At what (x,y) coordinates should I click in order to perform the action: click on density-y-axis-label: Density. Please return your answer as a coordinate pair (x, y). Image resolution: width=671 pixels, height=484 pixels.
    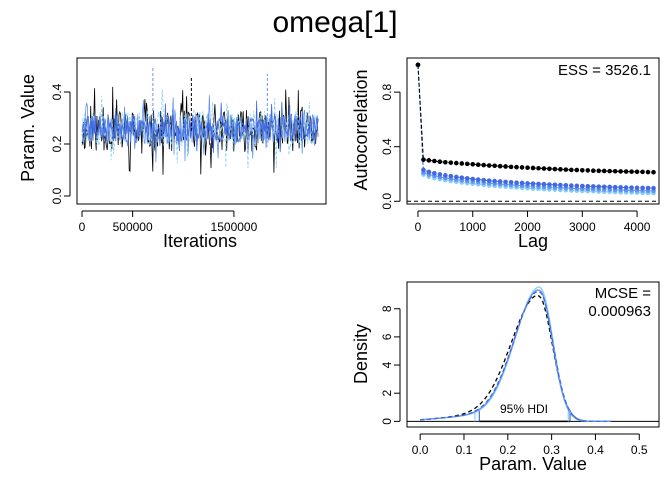
    Looking at the image, I should click on (361, 354).